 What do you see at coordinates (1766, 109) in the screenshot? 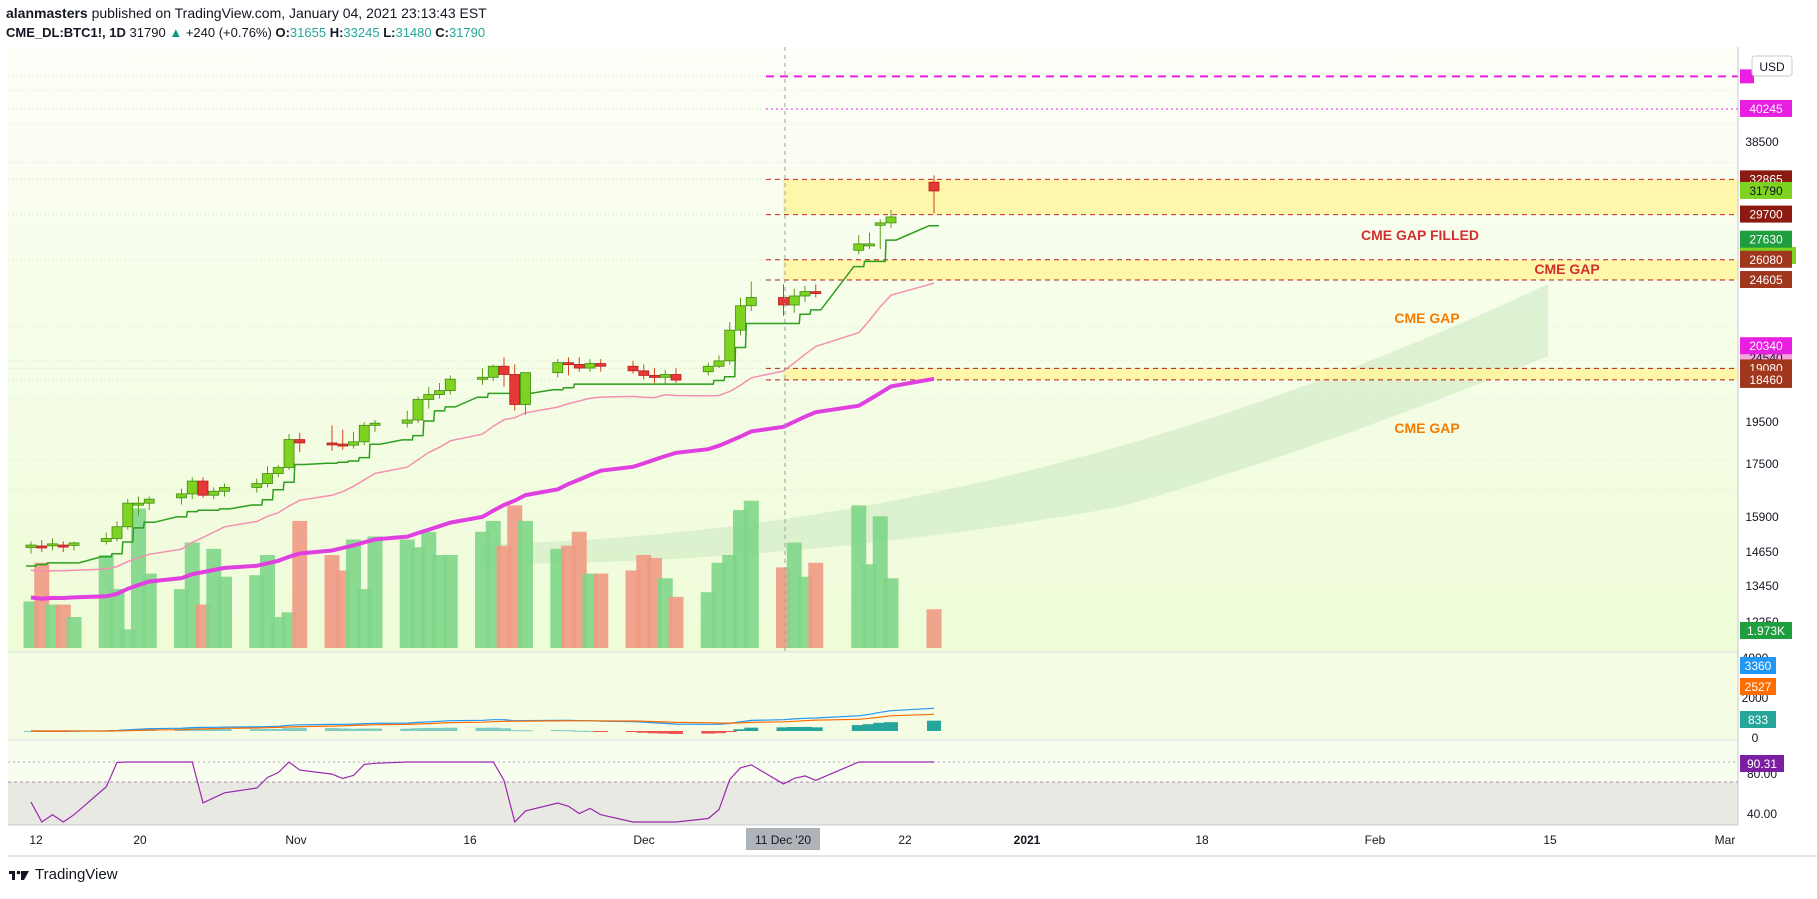
I see `price-tag-label: 40245` at bounding box center [1766, 109].